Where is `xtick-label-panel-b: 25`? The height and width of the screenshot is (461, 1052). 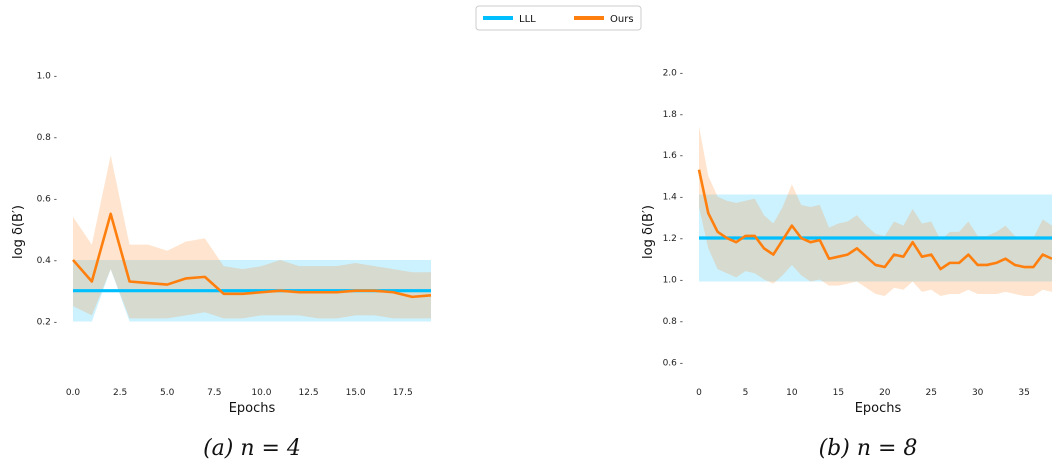
xtick-label-panel-b: 25 is located at coordinates (931, 393).